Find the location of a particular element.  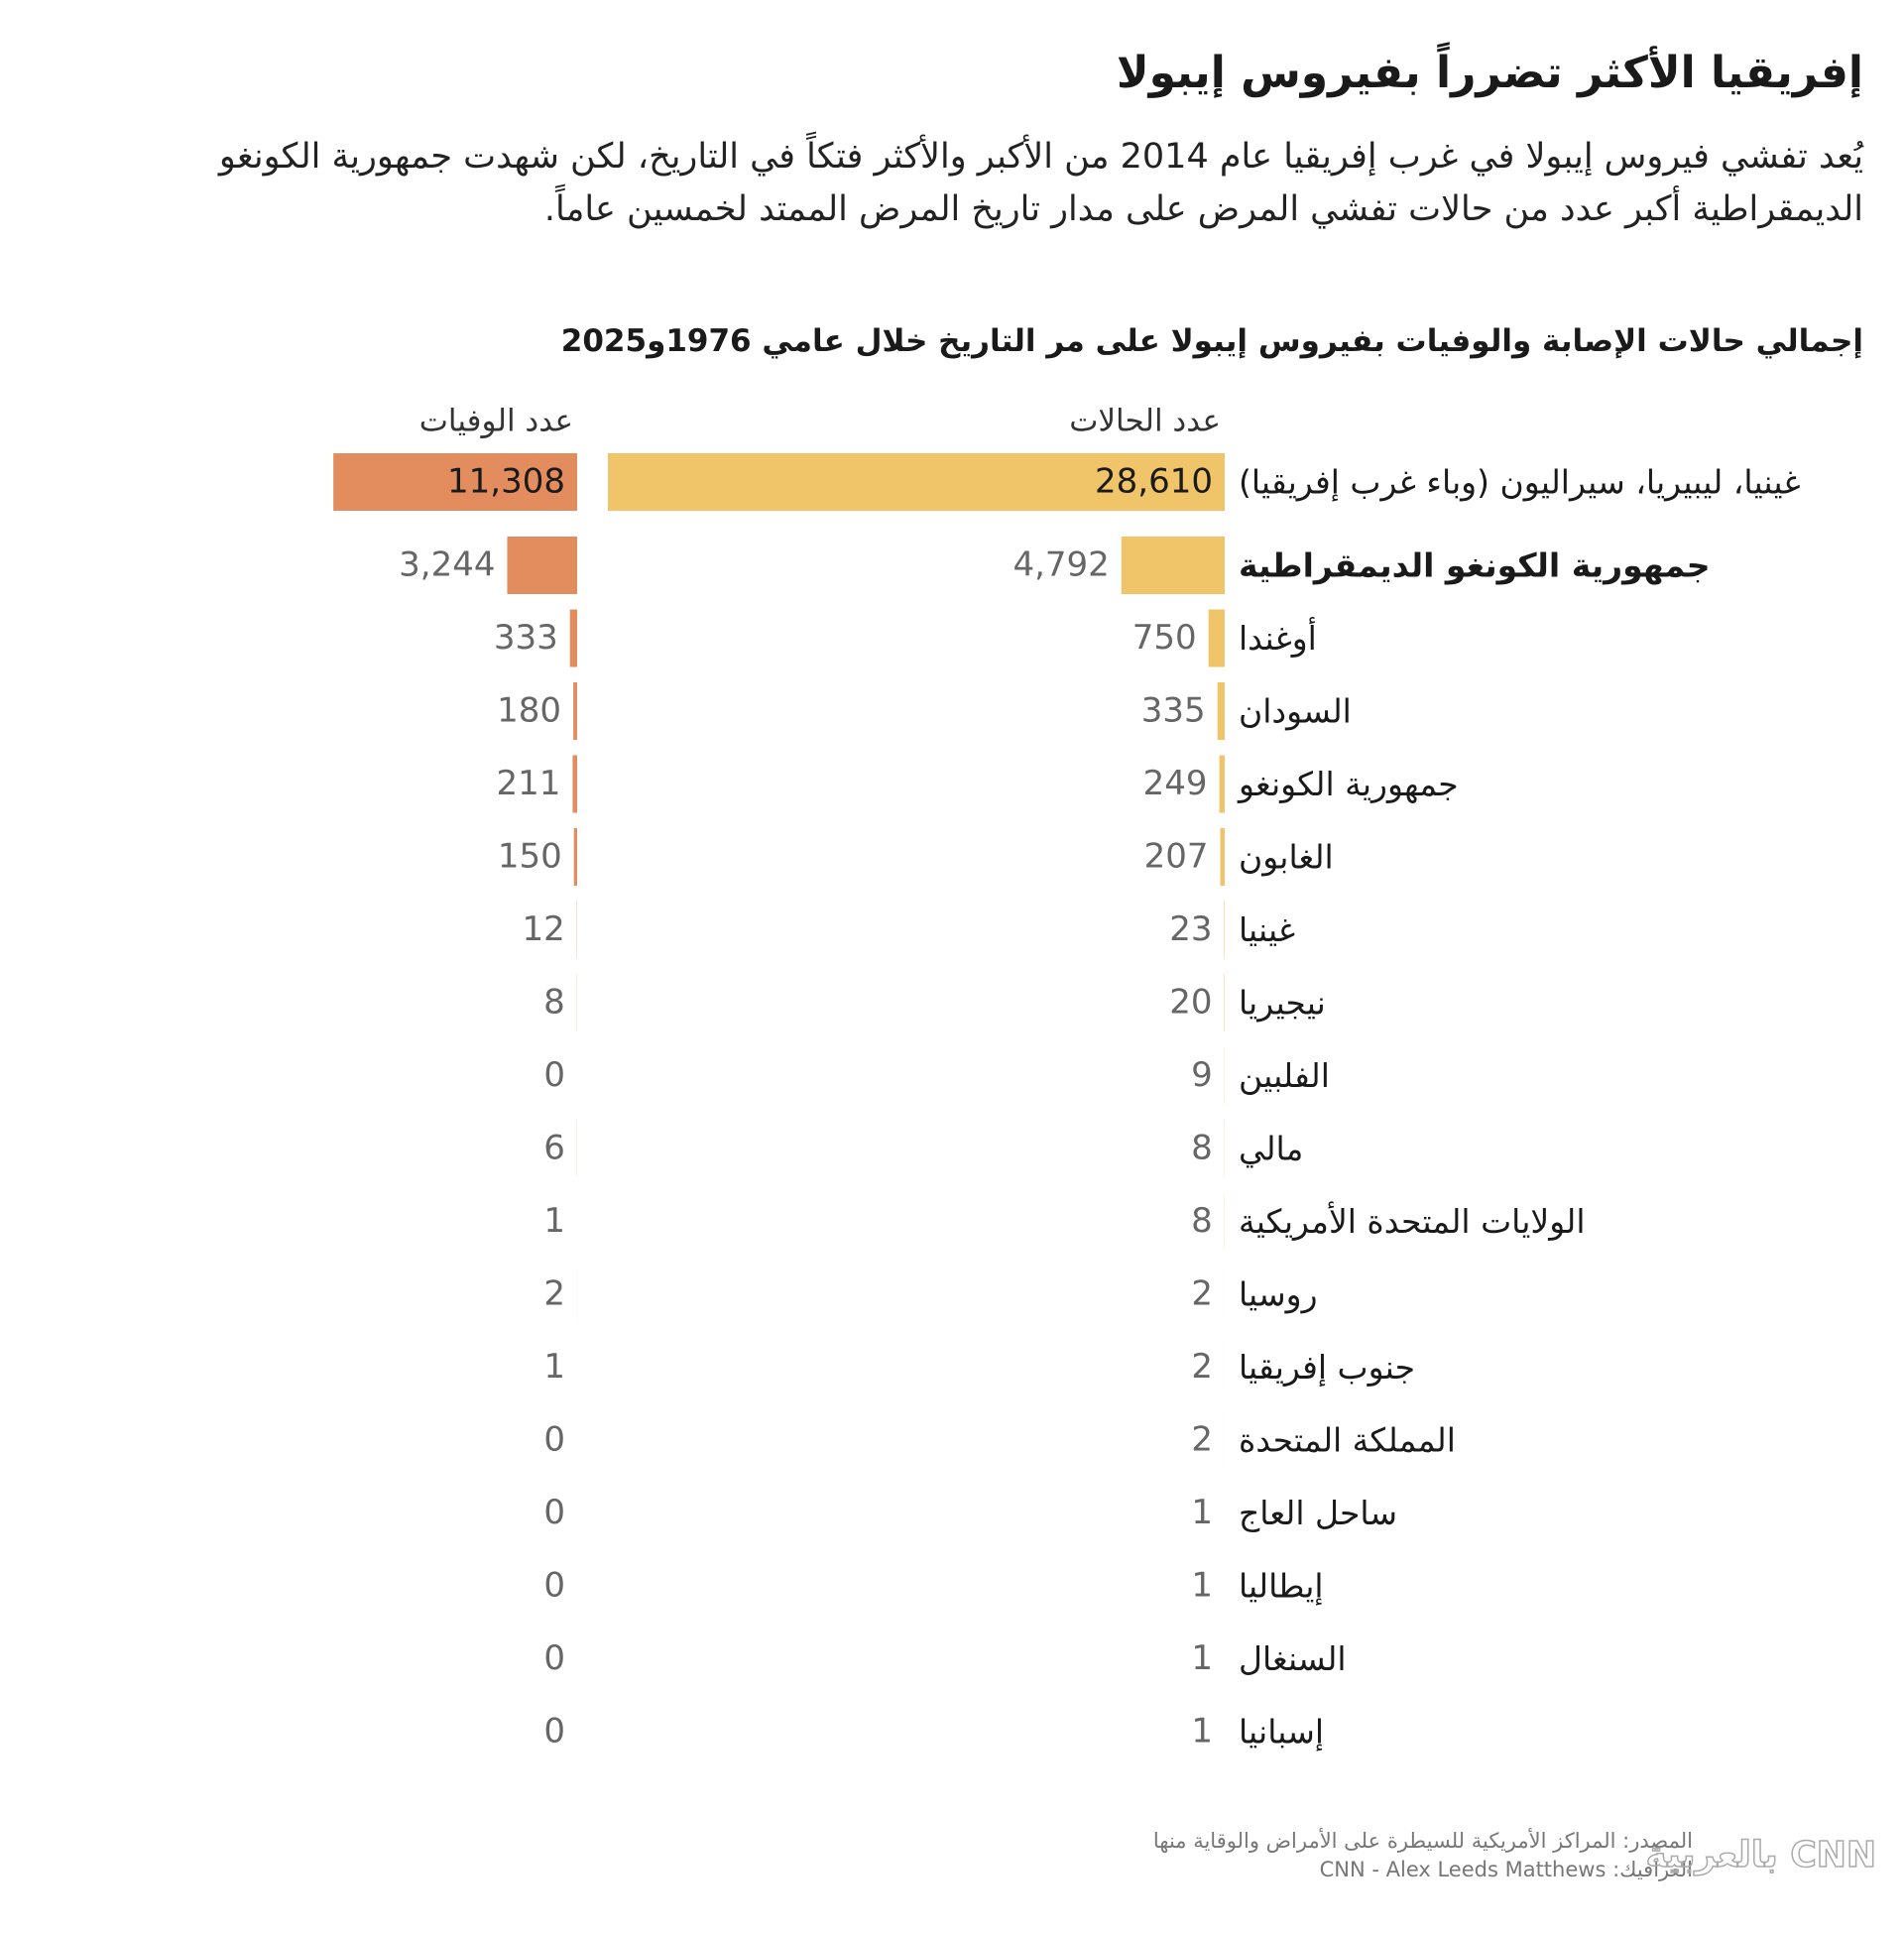

category-label: مالي is located at coordinates (1271, 1149).